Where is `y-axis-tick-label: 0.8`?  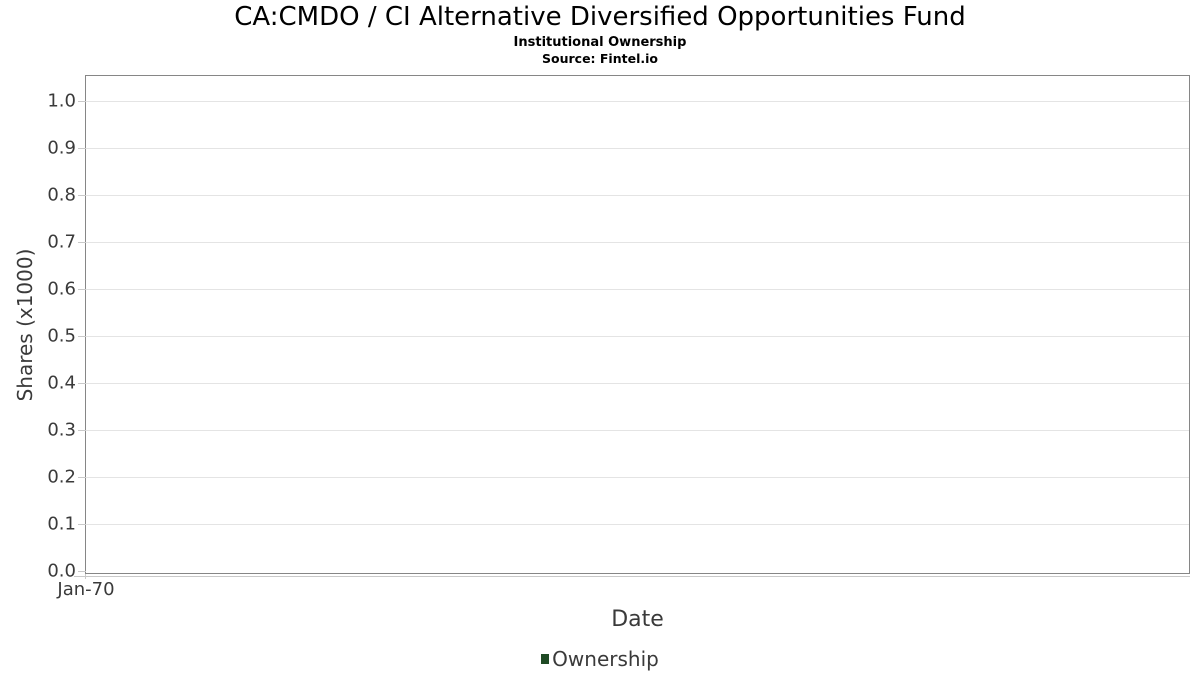
y-axis-tick-label: 0.8 is located at coordinates (61, 195).